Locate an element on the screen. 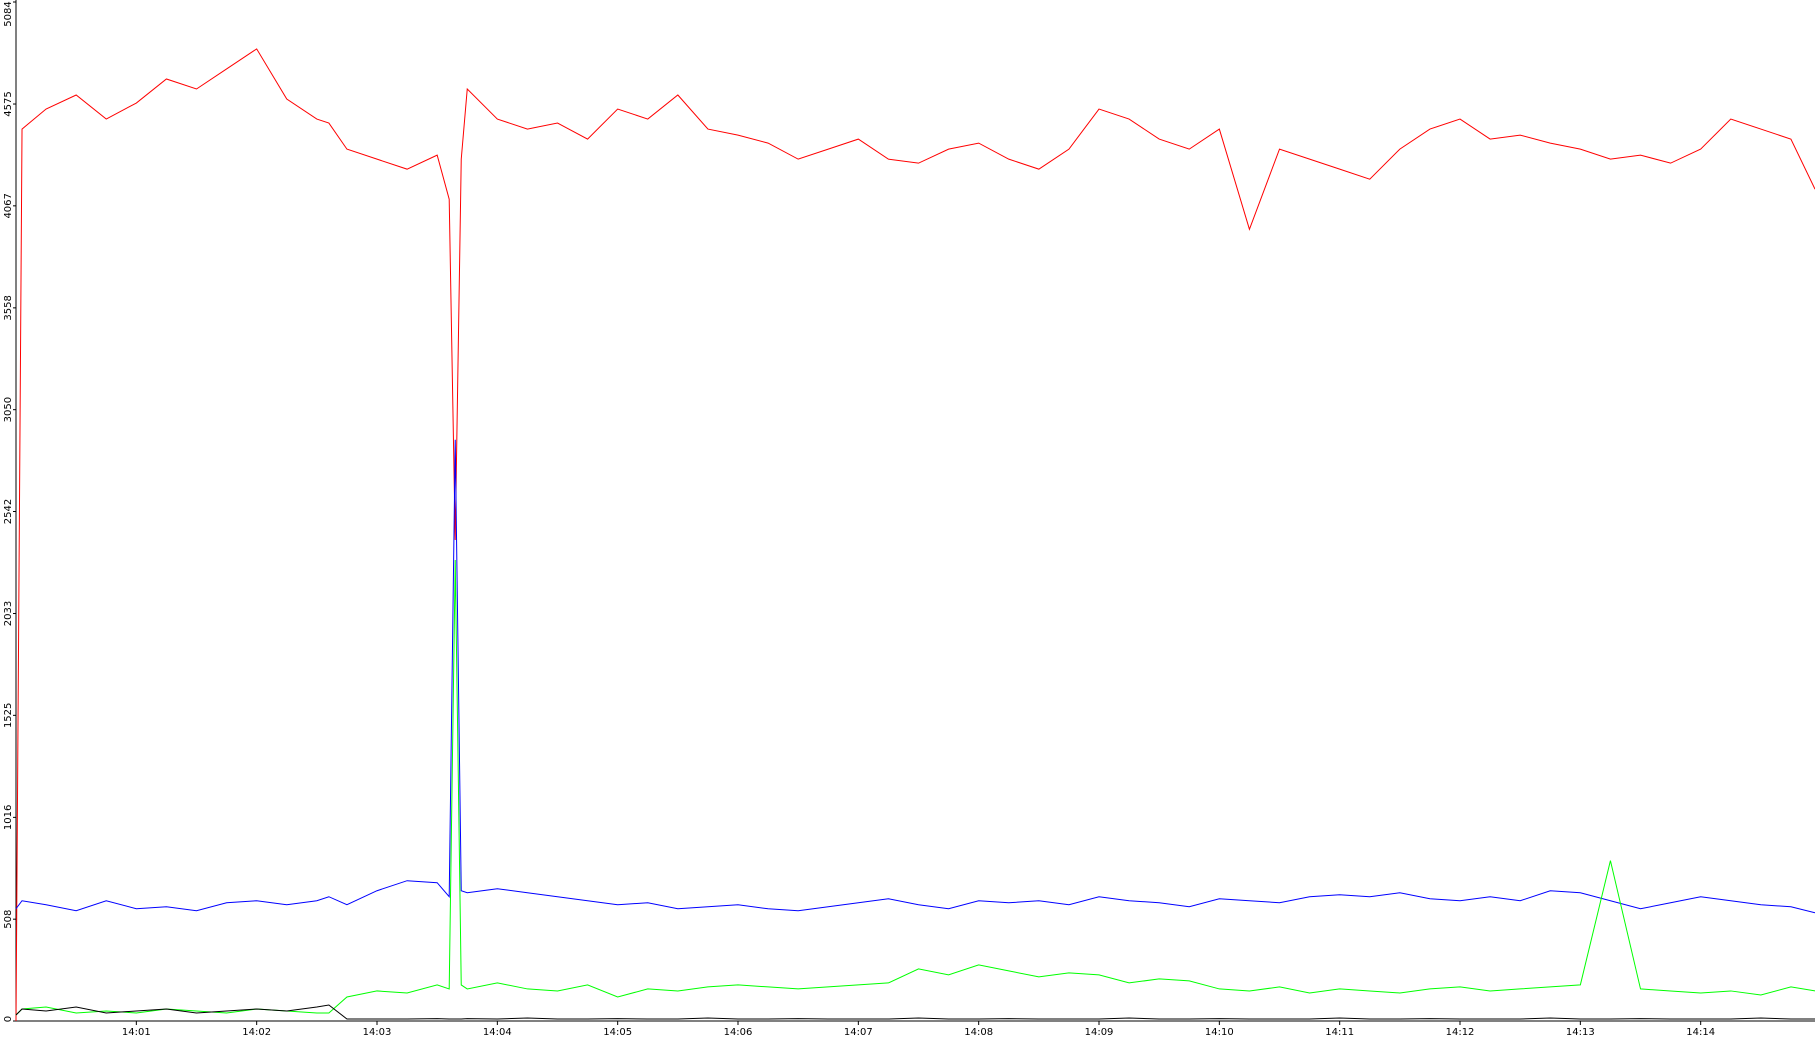 The image size is (1815, 1039). y-tick-label: 2033 is located at coordinates (8, 613).